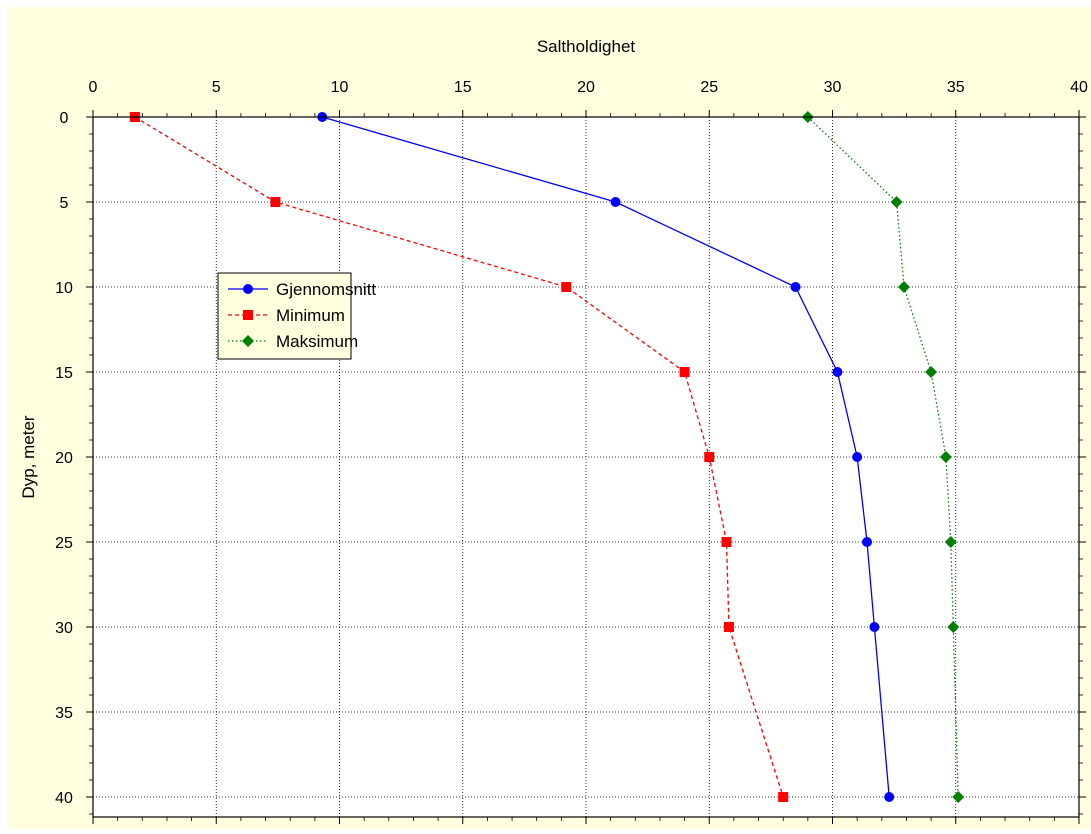  Describe the element at coordinates (64, 798) in the screenshot. I see `y-tick-label: 40` at that location.